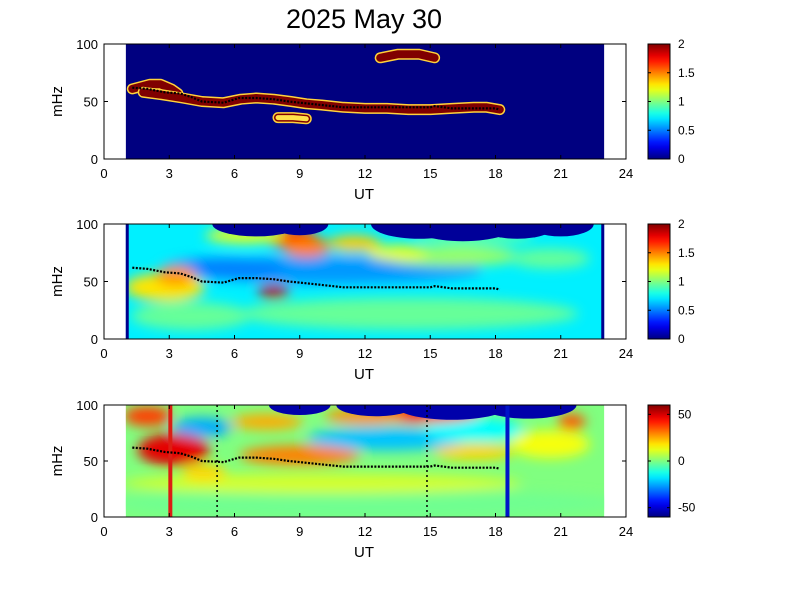 Image resolution: width=801 pixels, height=600 pixels. I want to click on ridge-small, so click(292, 118).